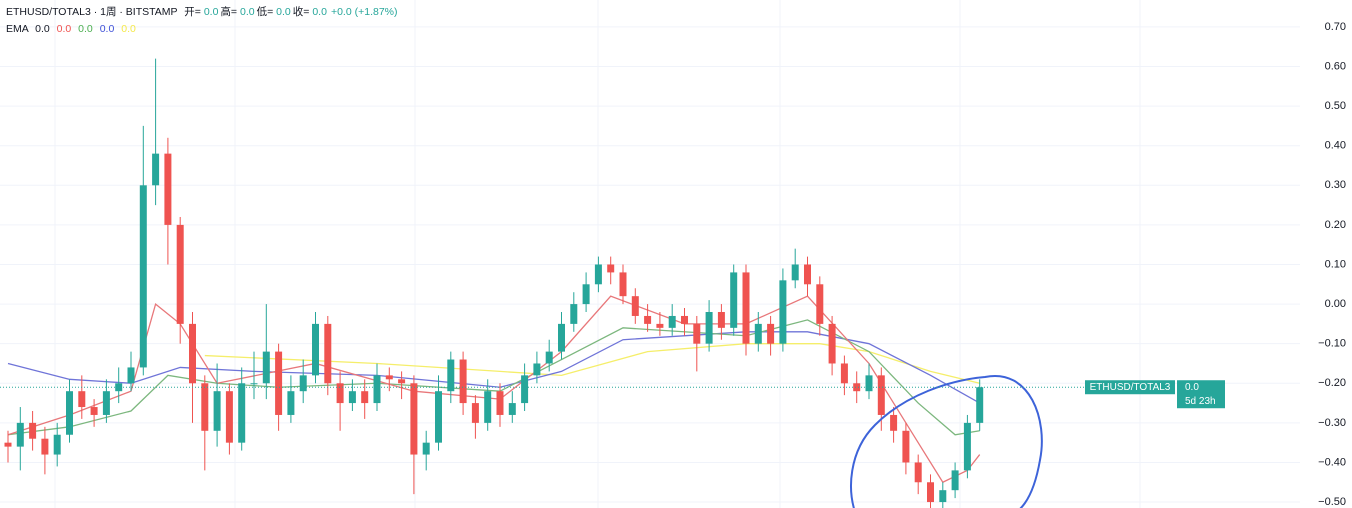  Describe the element at coordinates (301, 11) in the screenshot. I see `legend-label: 收=` at that location.